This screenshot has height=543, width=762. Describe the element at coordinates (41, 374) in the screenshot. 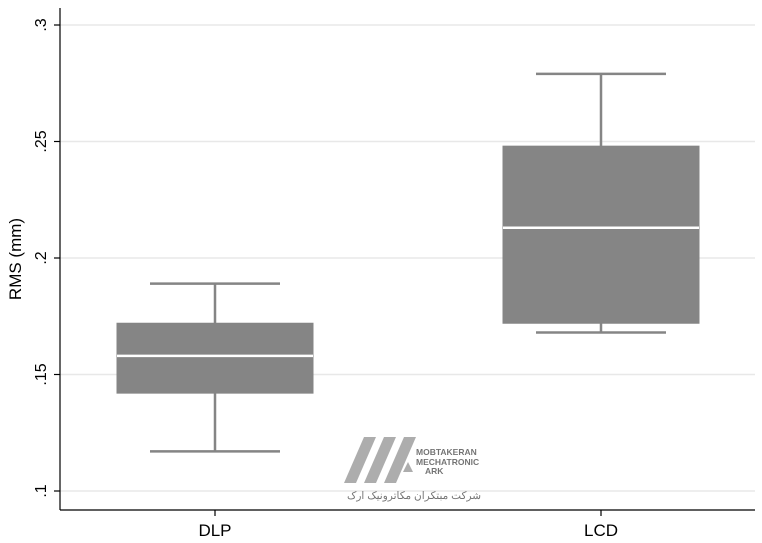

I see `y-tick-label: .15` at that location.